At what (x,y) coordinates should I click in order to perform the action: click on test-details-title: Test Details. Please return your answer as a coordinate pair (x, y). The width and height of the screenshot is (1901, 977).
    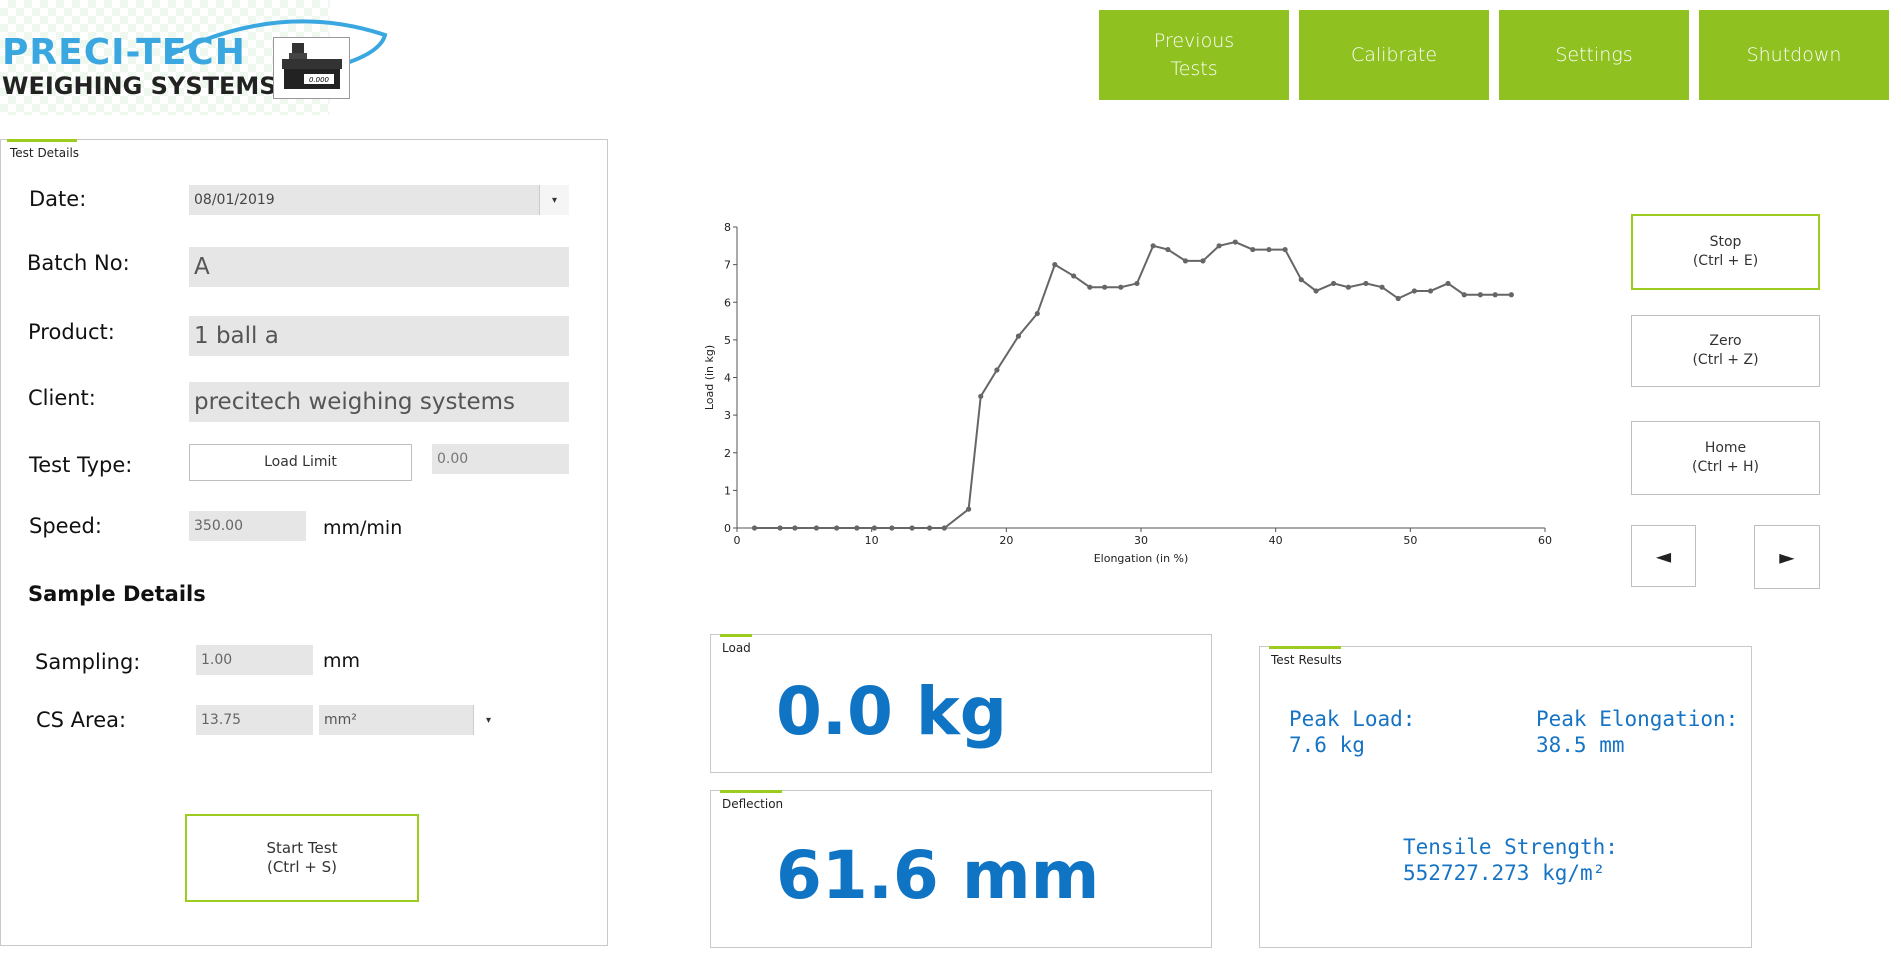
    Looking at the image, I should click on (45, 153).